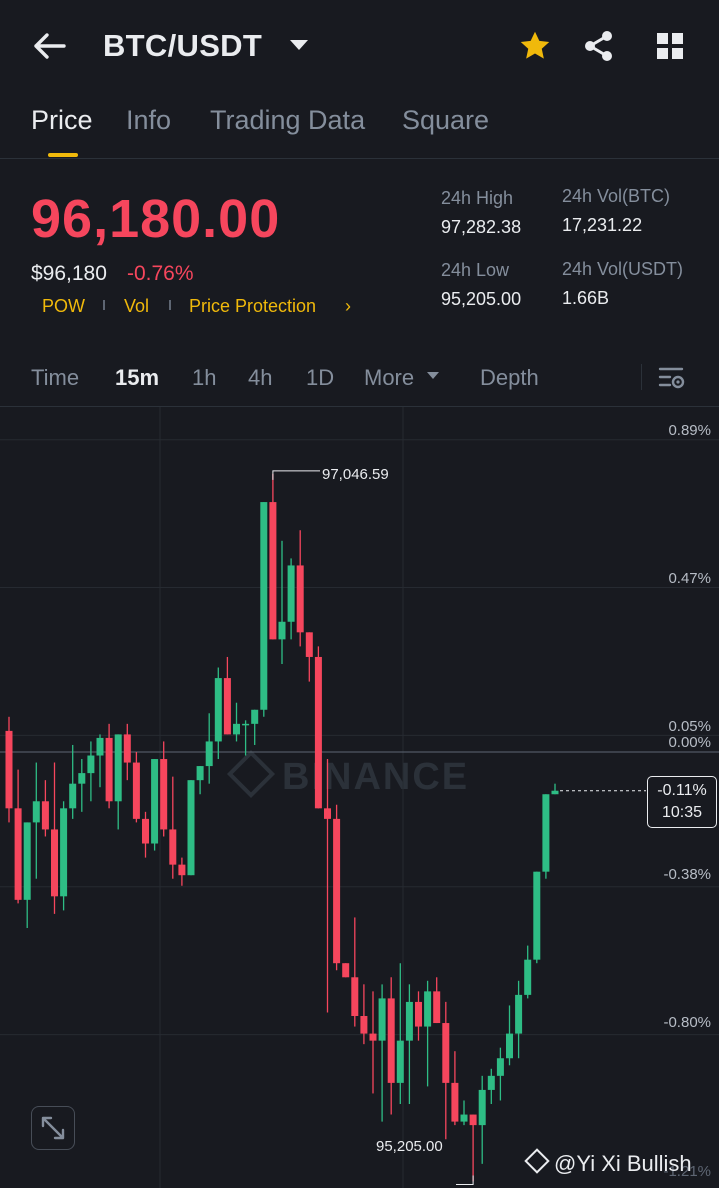  What do you see at coordinates (204, 377) in the screenshot?
I see `interval-1h: 1h` at bounding box center [204, 377].